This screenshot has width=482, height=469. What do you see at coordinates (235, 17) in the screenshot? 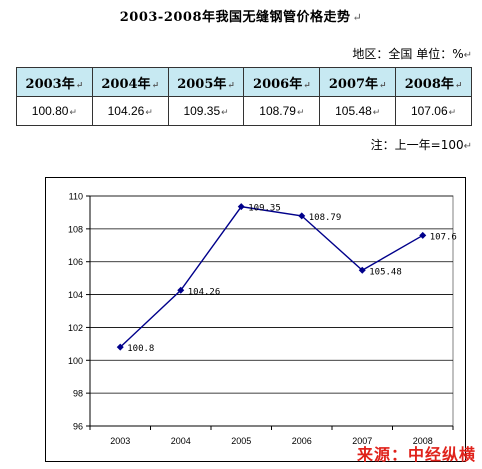
I see `title-text: 2003-2008年我国无缝钢管价格走势` at bounding box center [235, 17].